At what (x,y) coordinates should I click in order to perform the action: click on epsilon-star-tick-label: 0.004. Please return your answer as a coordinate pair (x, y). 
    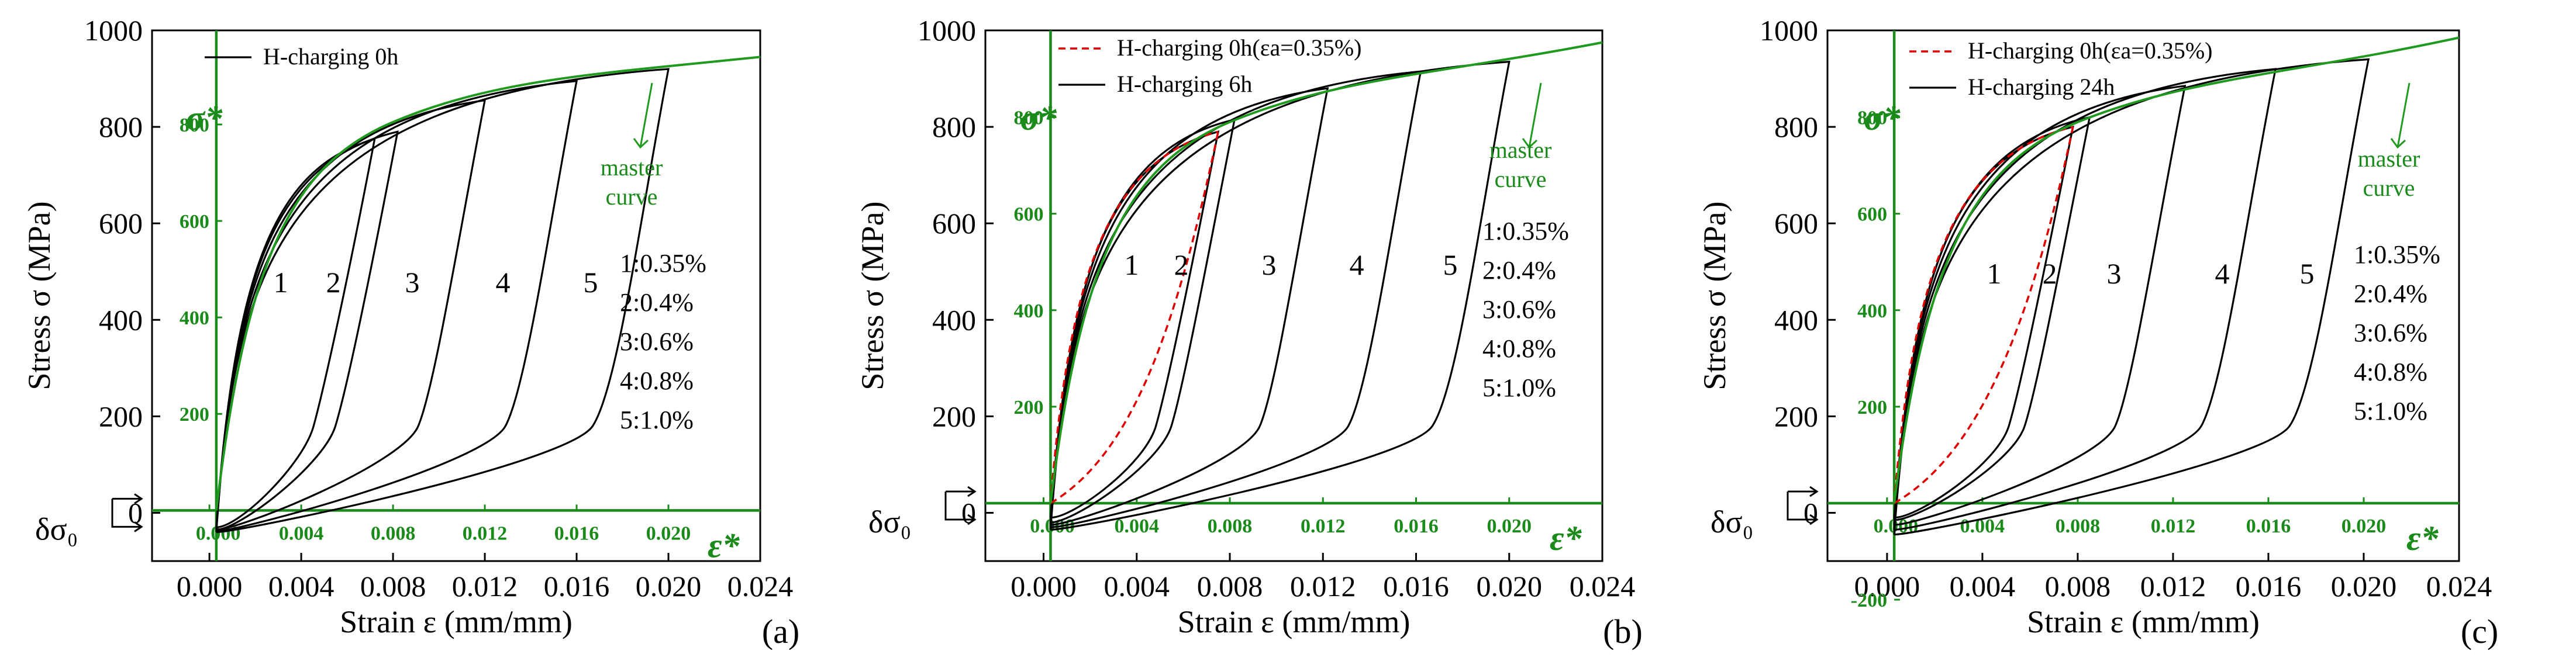
    Looking at the image, I should click on (1137, 526).